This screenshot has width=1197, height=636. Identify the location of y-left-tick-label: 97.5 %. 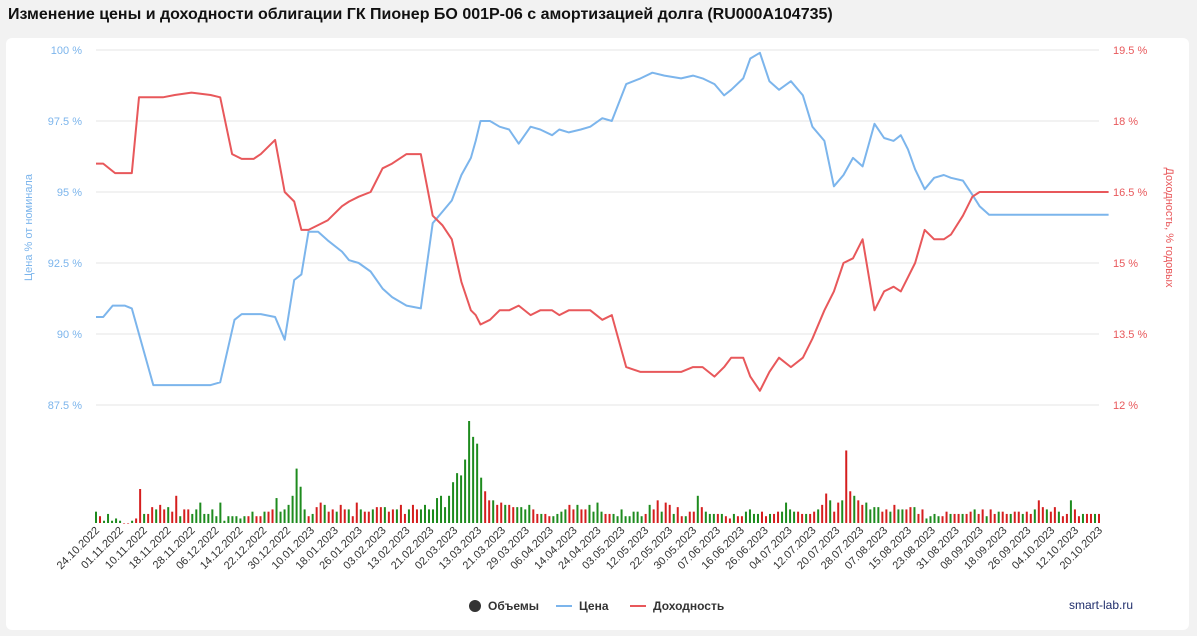
(65, 122).